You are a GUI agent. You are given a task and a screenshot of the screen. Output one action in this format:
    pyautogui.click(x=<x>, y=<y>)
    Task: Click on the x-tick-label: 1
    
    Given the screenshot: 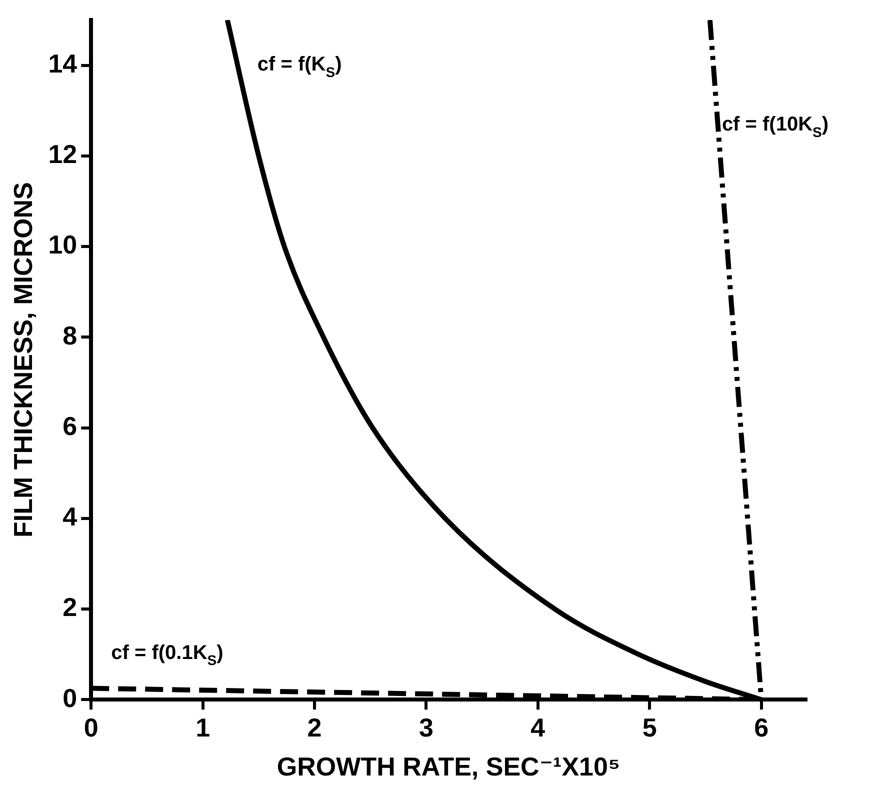 What is the action you would take?
    pyautogui.click(x=203, y=727)
    